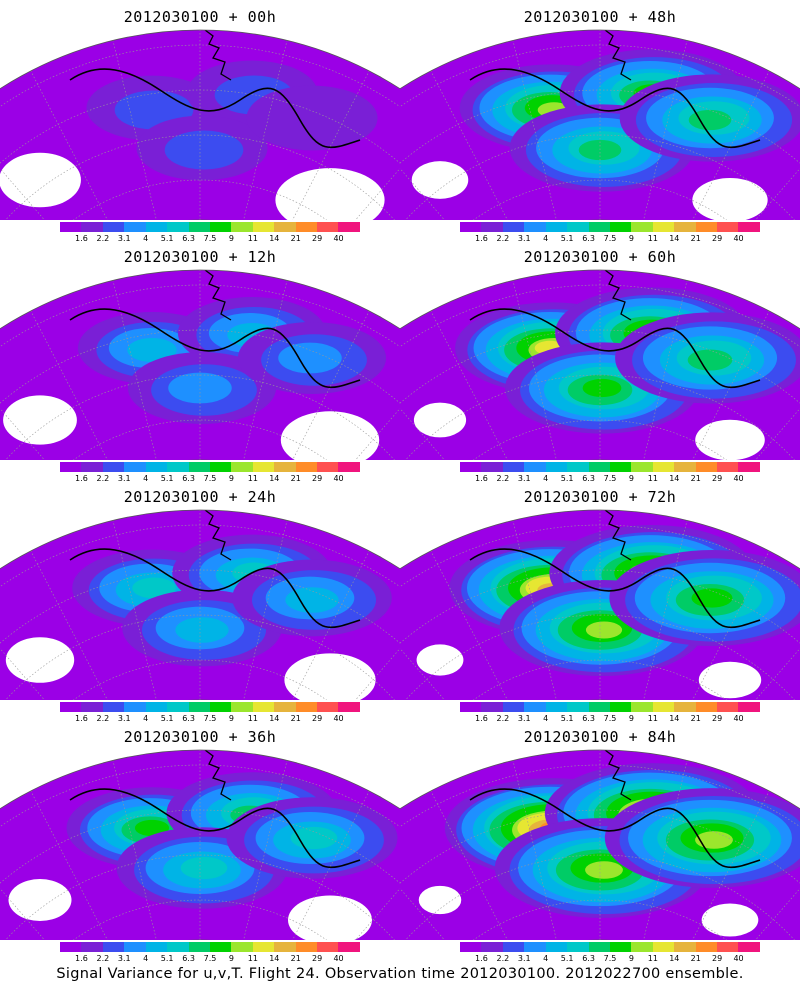 This screenshot has width=800, height=1000. I want to click on panel-title: 2012030100 + 00h, so click(200, 17).